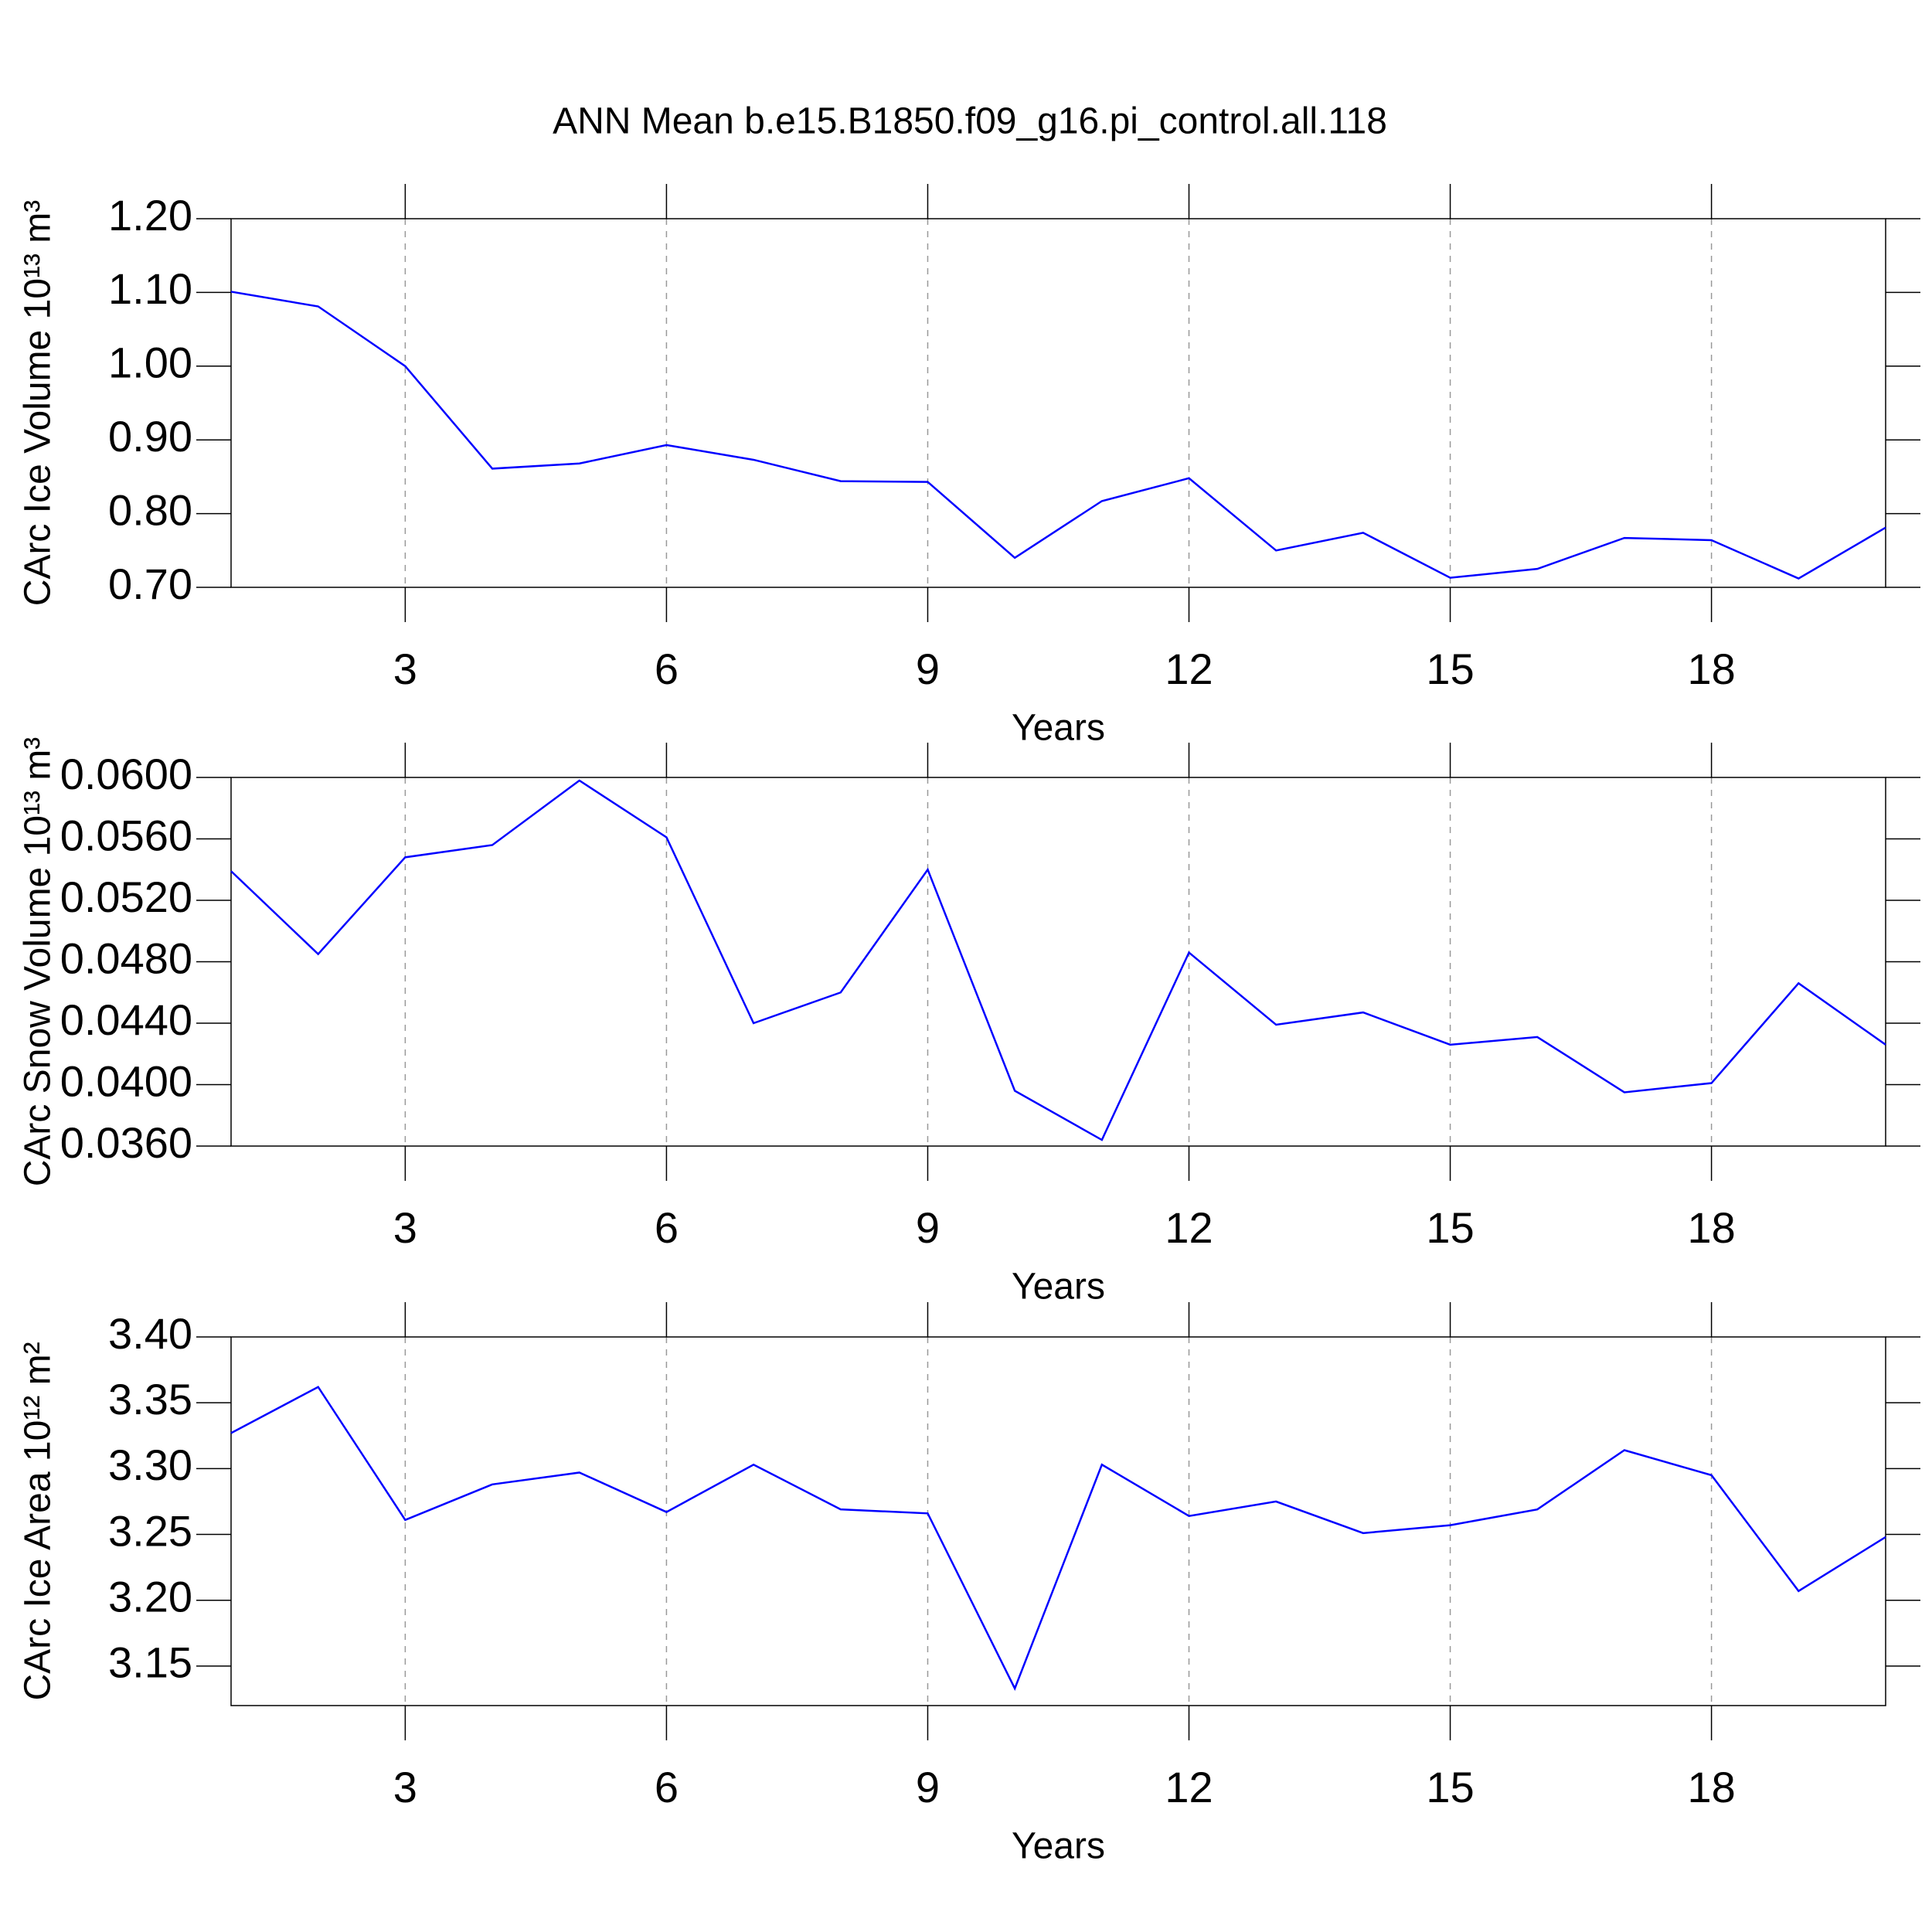 The width and height of the screenshot is (1932, 1932). I want to click on y-tick-label: 1.10, so click(150, 289).